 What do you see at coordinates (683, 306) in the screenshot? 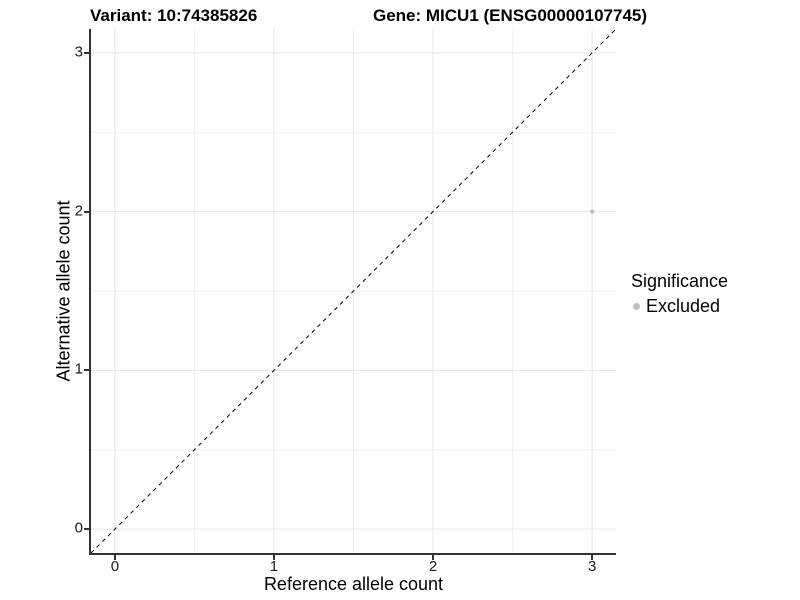
I see `legend-item-label: Excluded` at bounding box center [683, 306].